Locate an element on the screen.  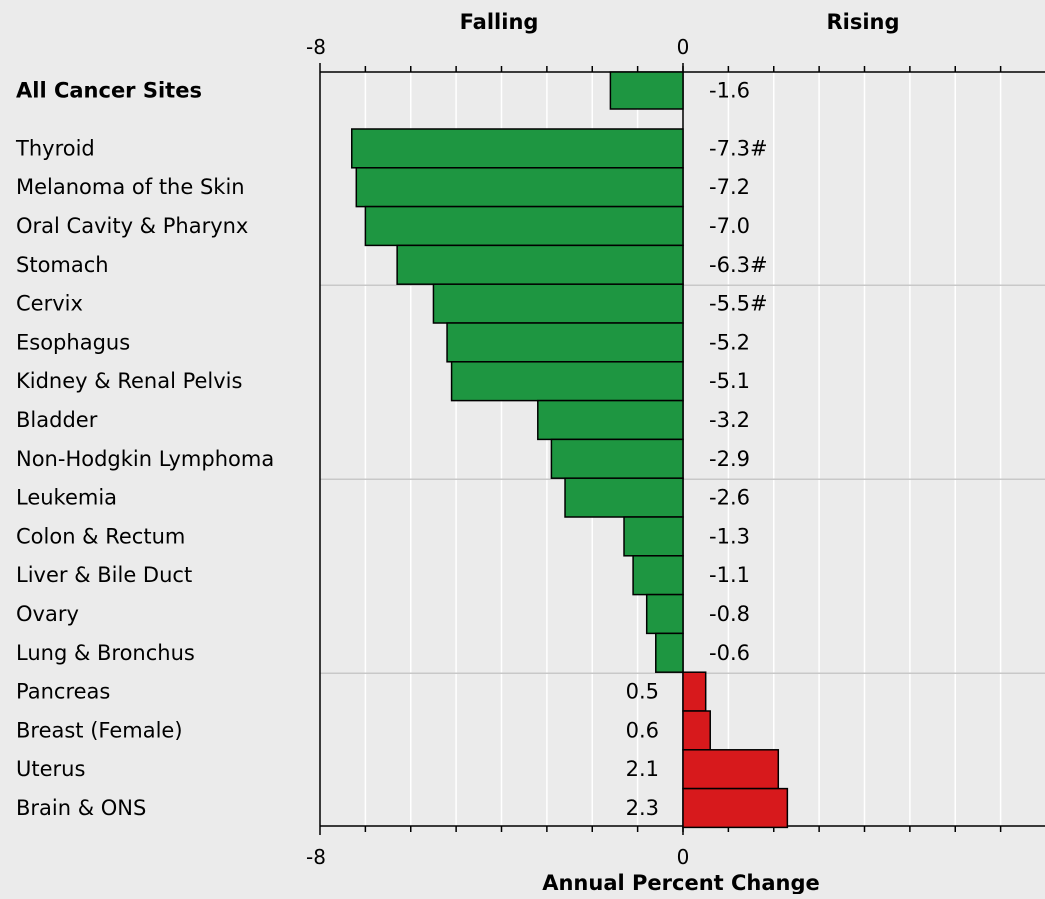
value-label: -7.2 is located at coordinates (729, 187).